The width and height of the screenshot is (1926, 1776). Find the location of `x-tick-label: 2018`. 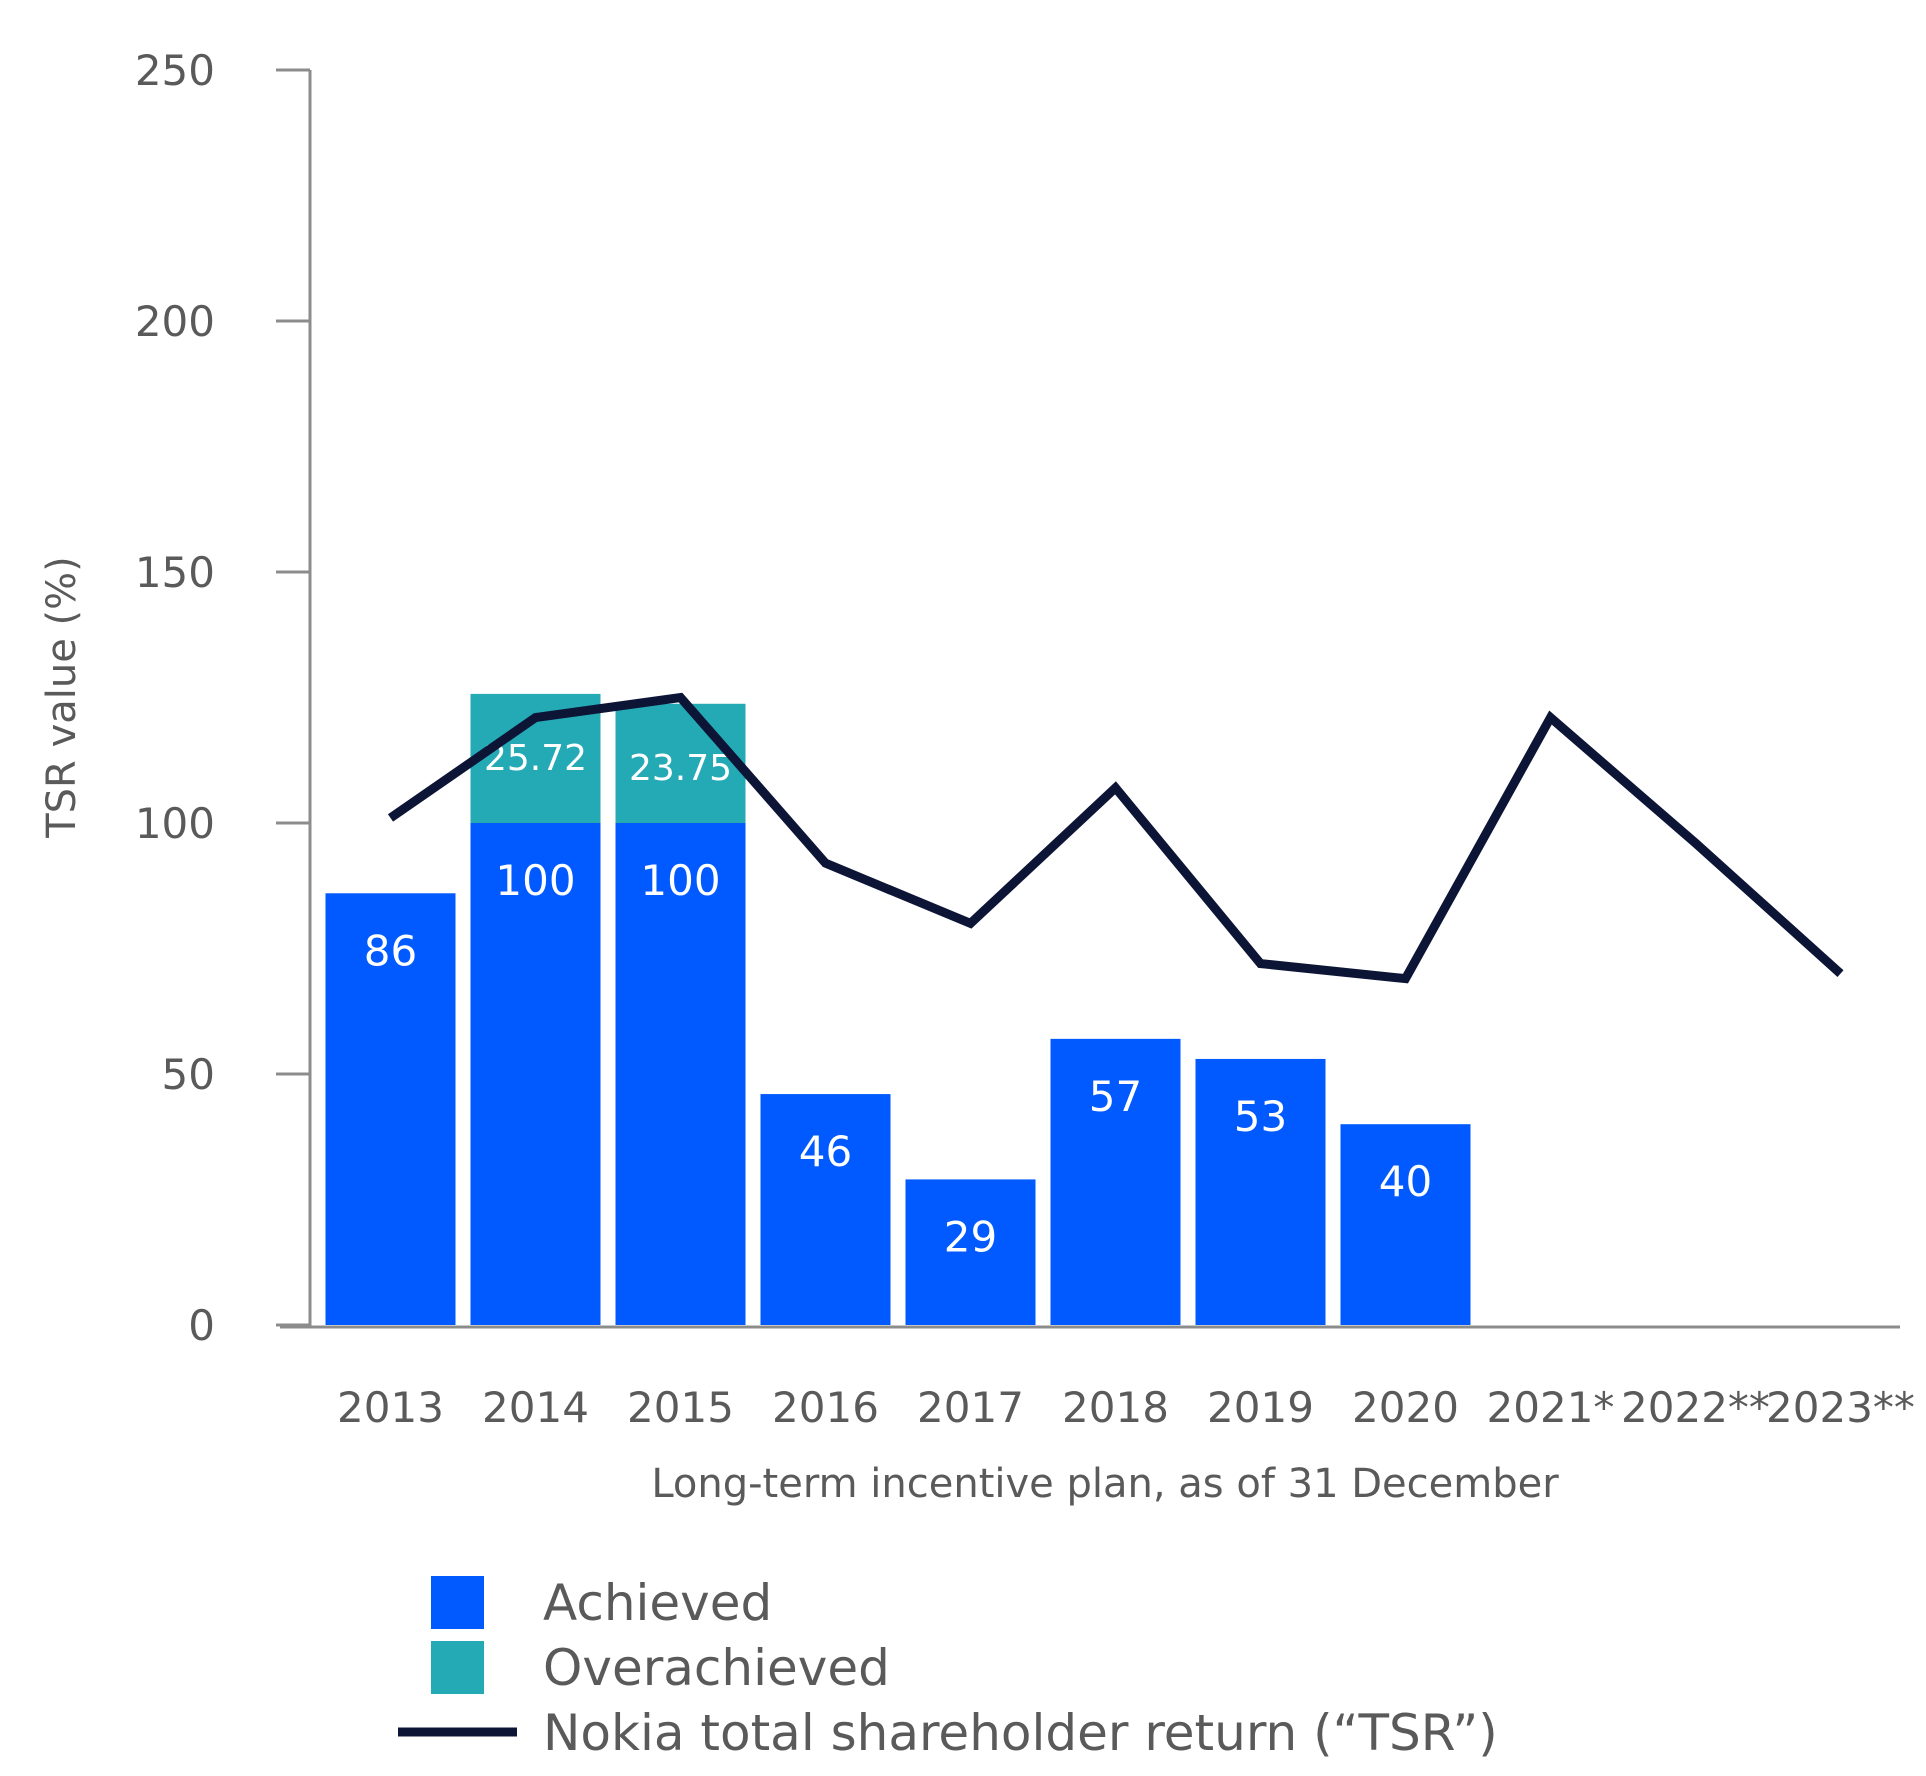

x-tick-label: 2018 is located at coordinates (1115, 1407).